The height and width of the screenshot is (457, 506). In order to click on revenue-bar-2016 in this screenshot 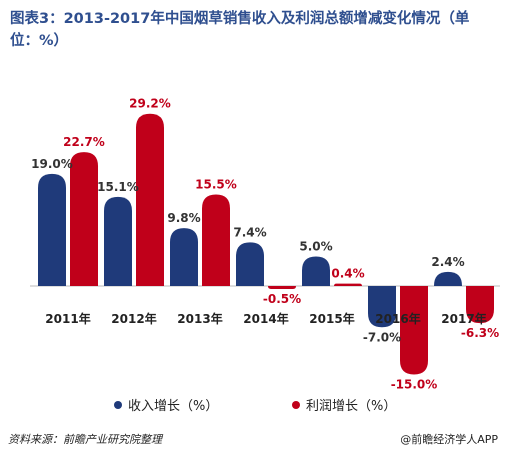, I will do `click(382, 307)`.